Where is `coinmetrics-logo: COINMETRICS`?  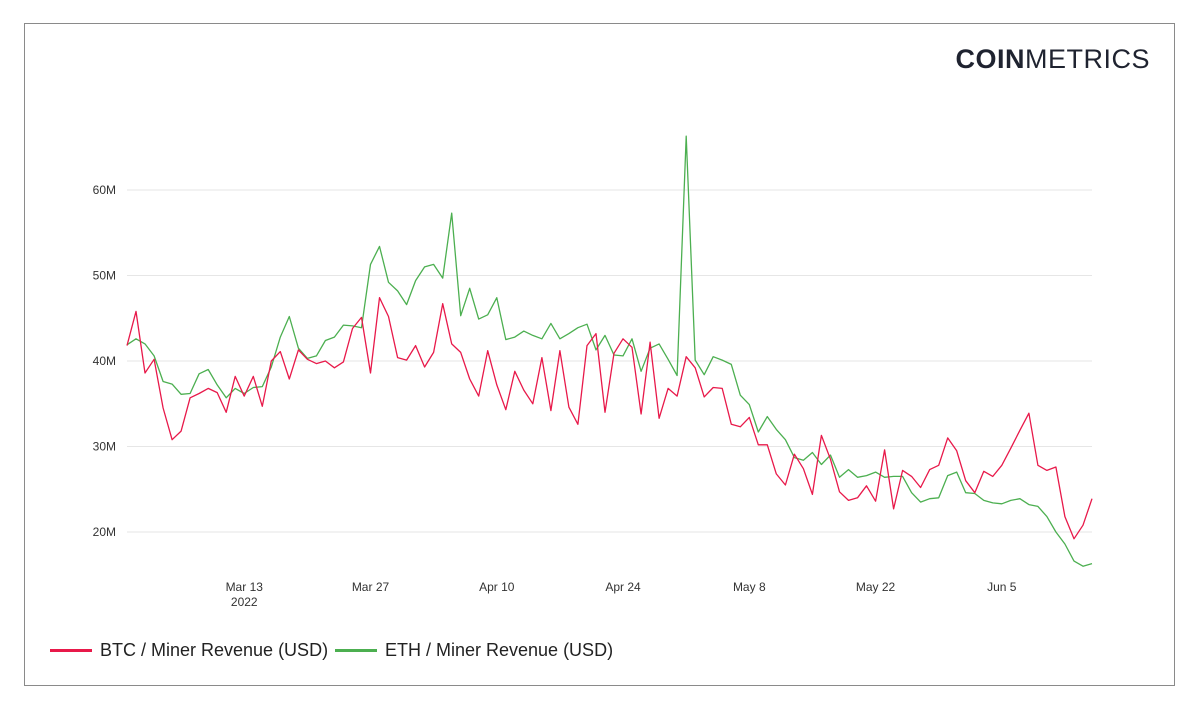 coinmetrics-logo: COINMETRICS is located at coordinates (1053, 59).